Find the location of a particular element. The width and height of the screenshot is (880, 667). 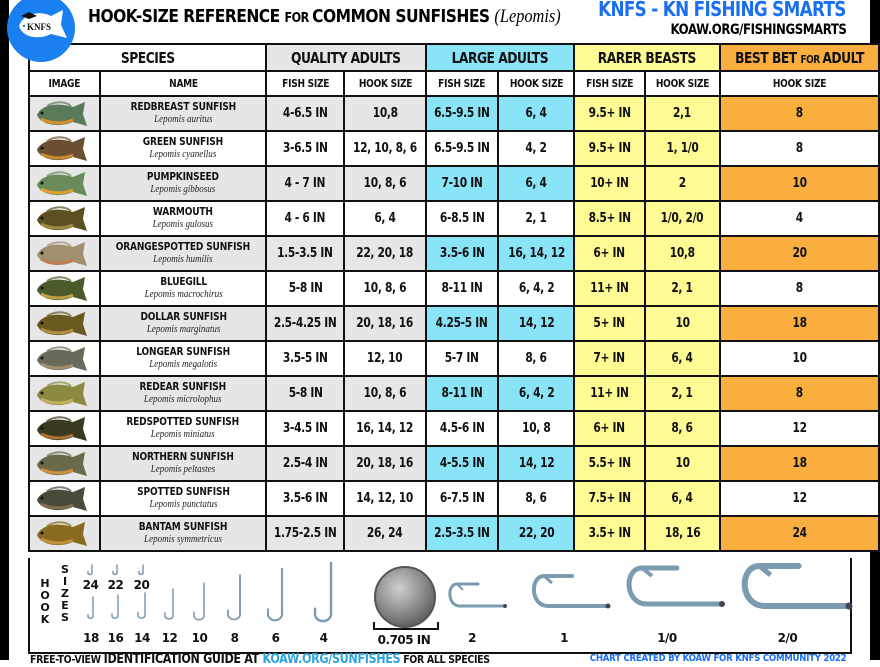

quality-fish-size: 4 - 6 IN is located at coordinates (305, 218).